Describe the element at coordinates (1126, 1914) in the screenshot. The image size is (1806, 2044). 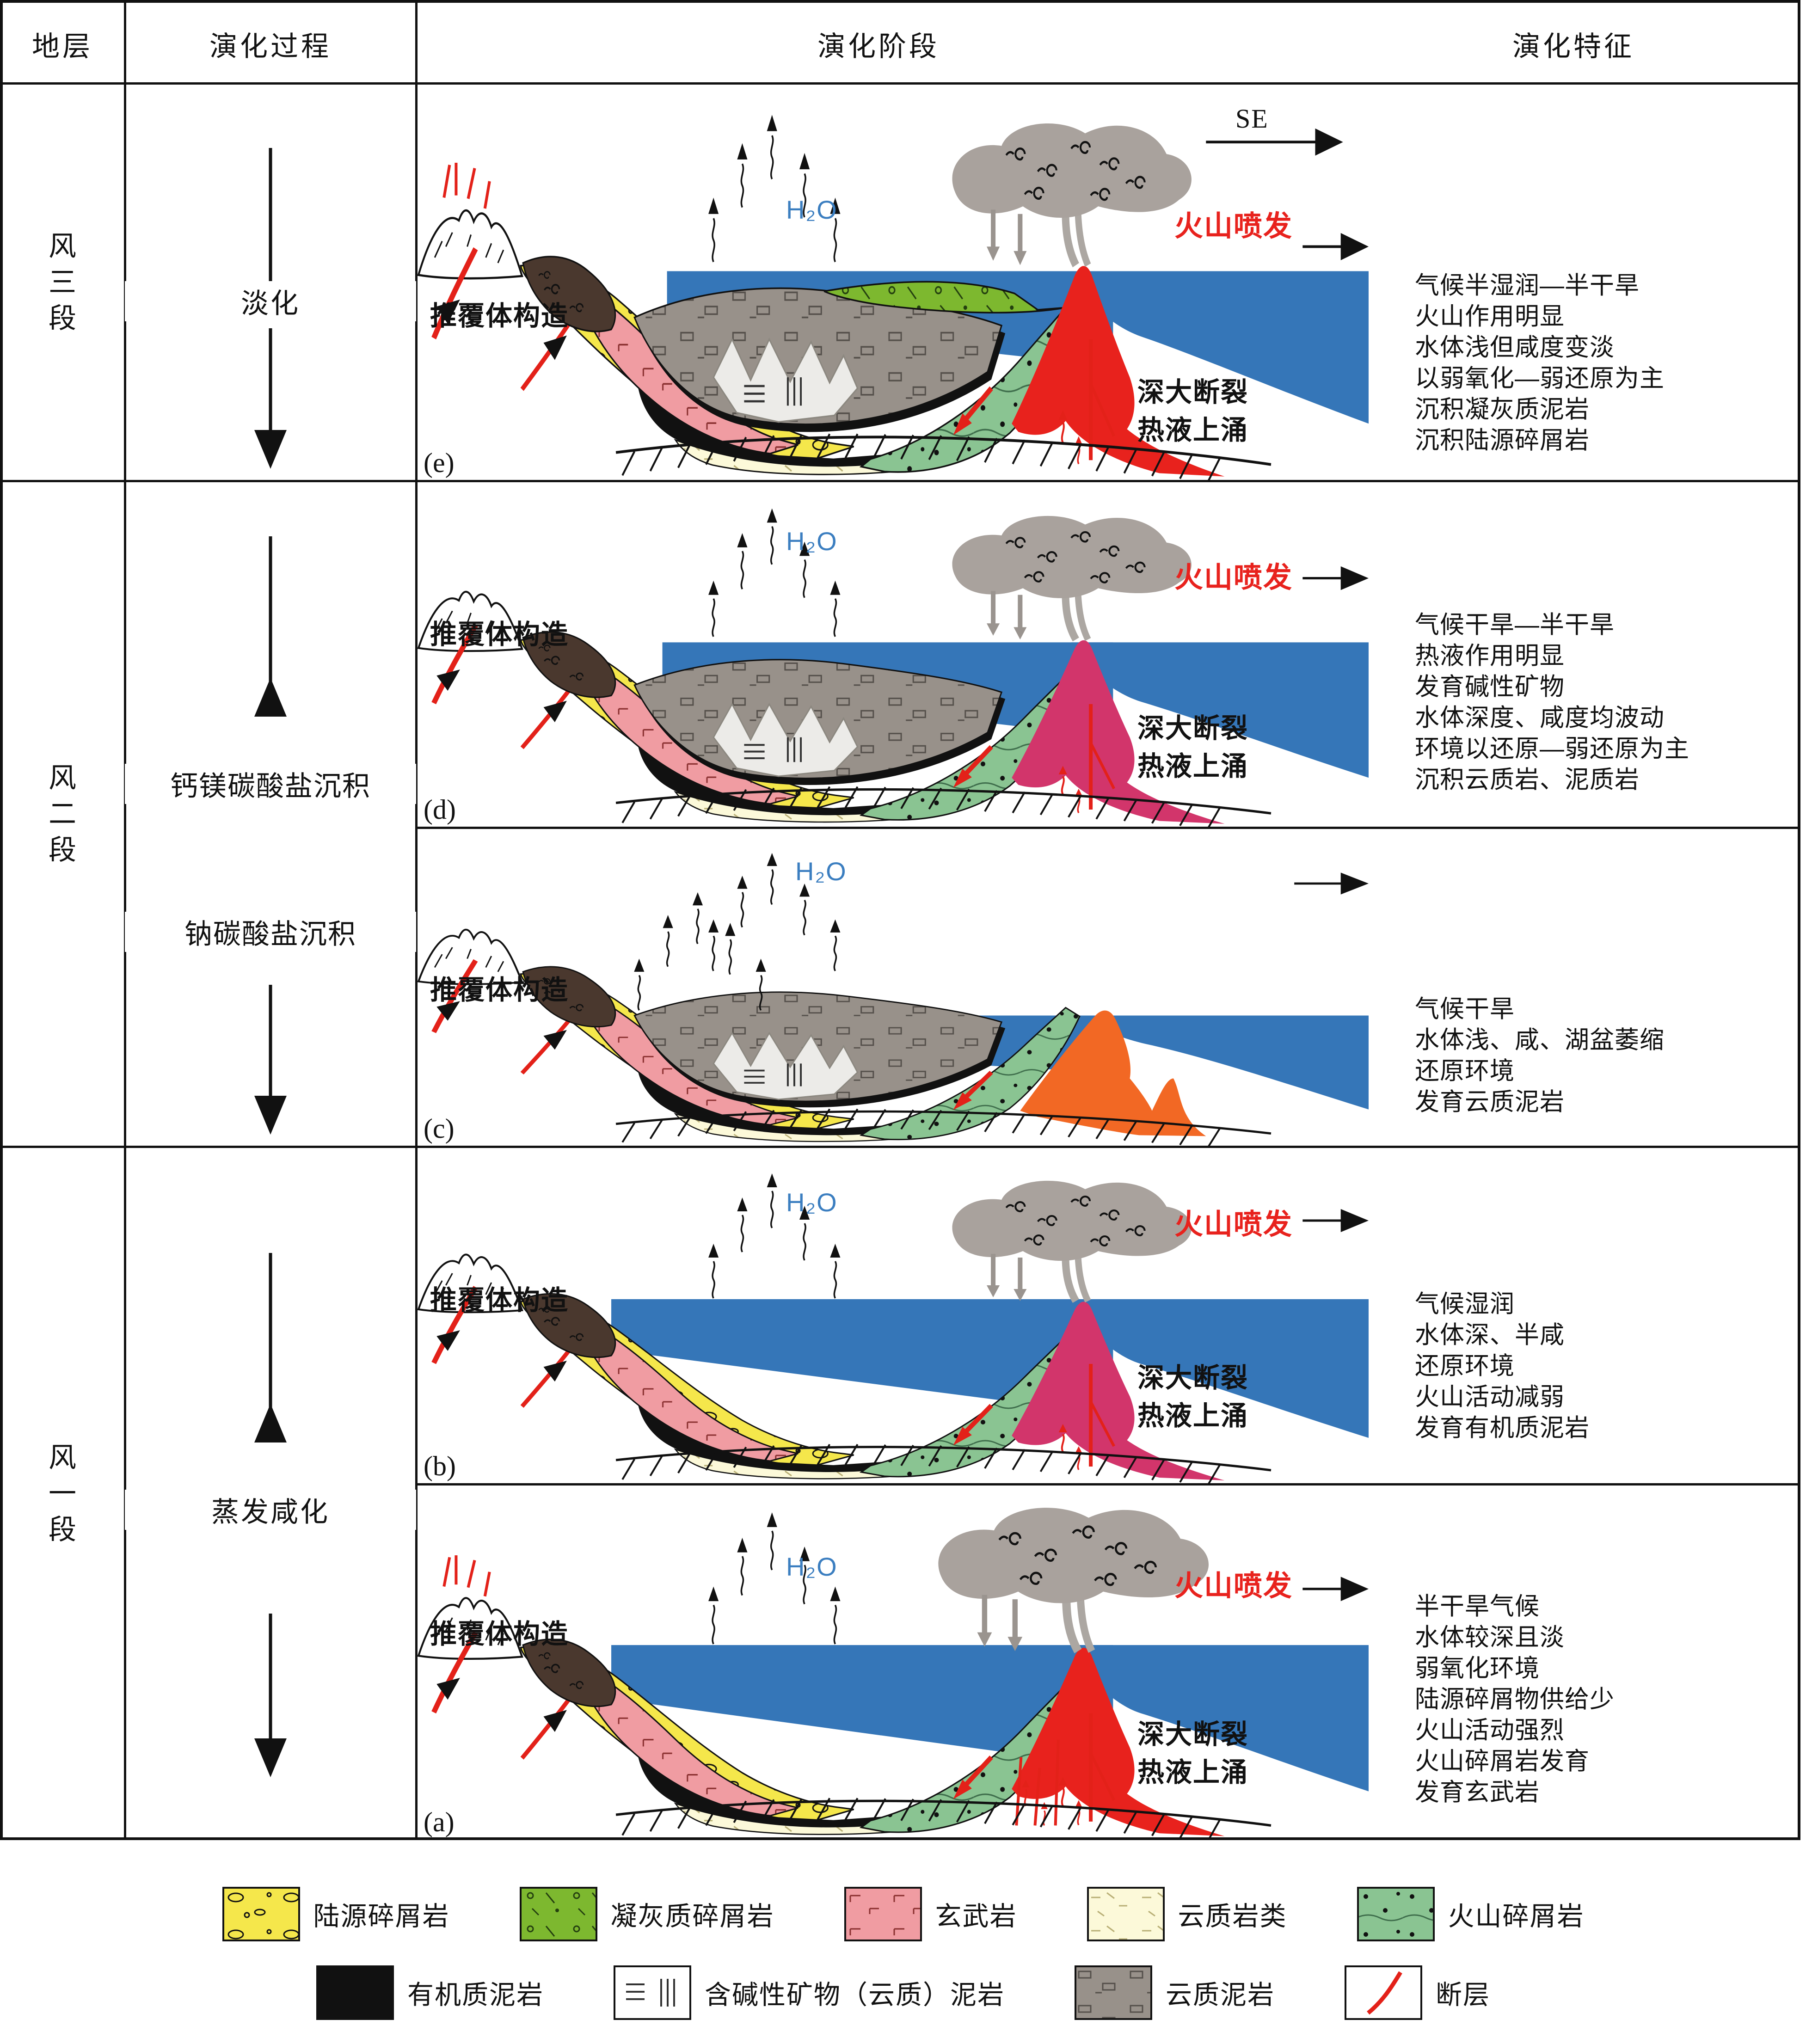
I see `dolomitic-rocks-swatch-icon` at that location.